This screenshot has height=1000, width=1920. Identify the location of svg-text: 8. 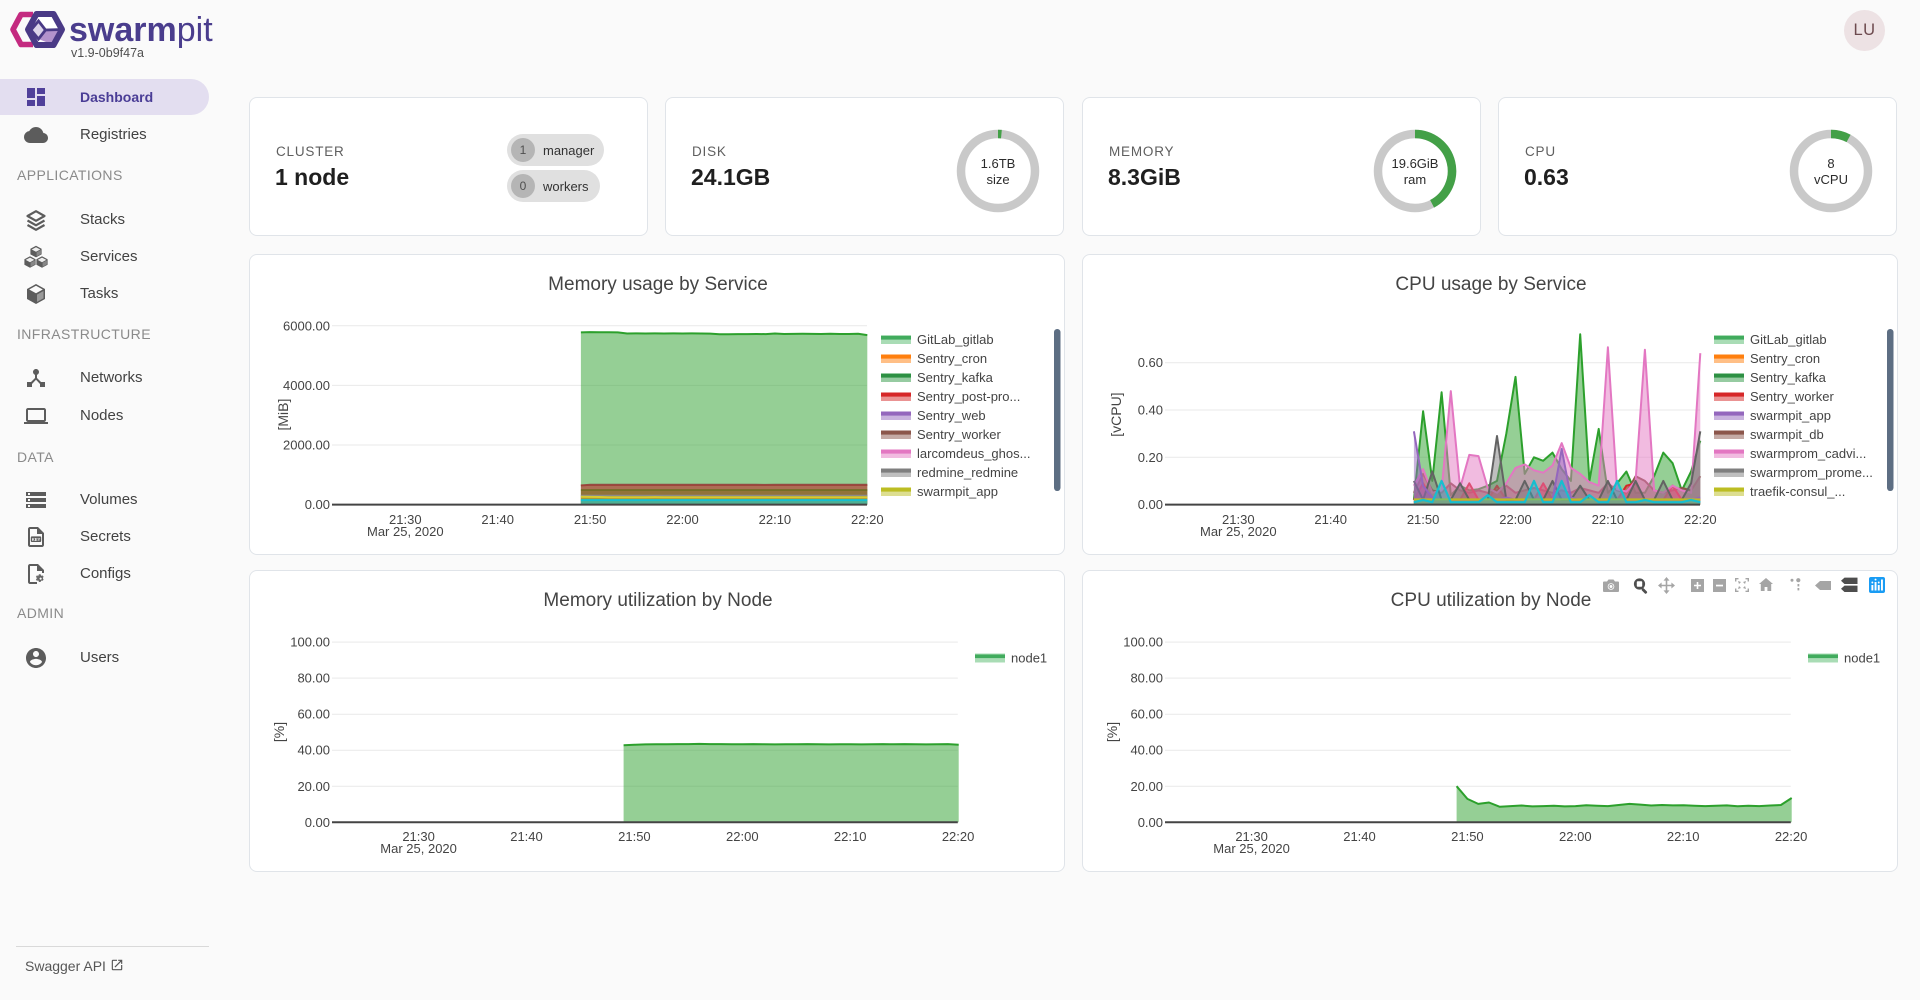
(1830, 163).